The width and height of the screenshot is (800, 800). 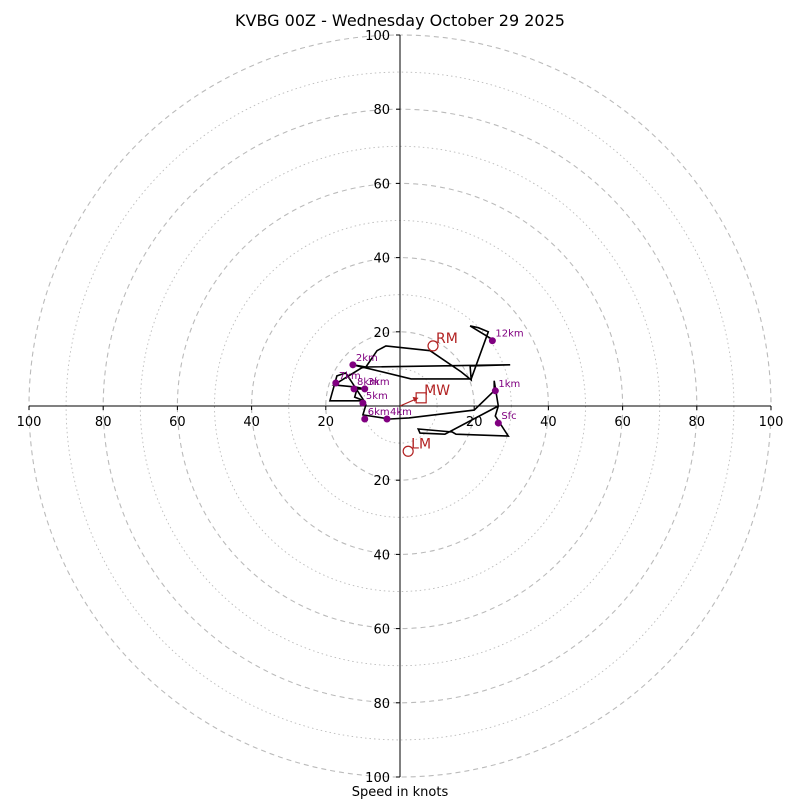 I want to click on height-label: 3km, so click(x=379, y=382).